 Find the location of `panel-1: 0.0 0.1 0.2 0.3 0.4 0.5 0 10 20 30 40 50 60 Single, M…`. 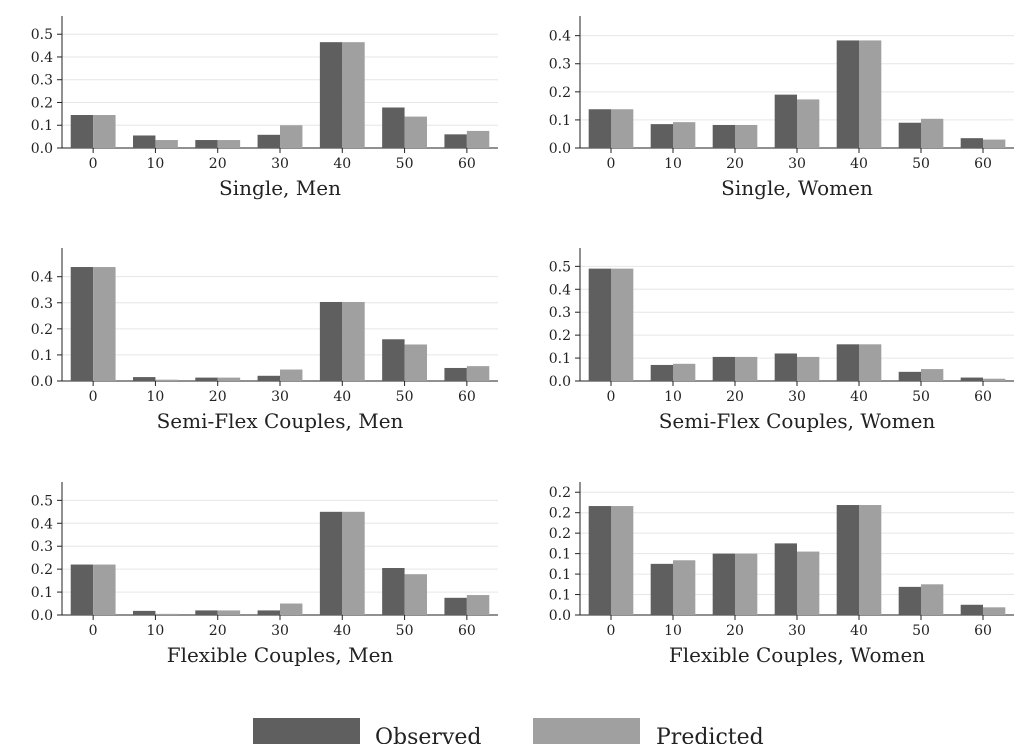

panel-1: 0.0 0.1 0.2 0.3 0.4 0.5 0 10 20 30 40 50 60 Single, M… is located at coordinates (264, 108).